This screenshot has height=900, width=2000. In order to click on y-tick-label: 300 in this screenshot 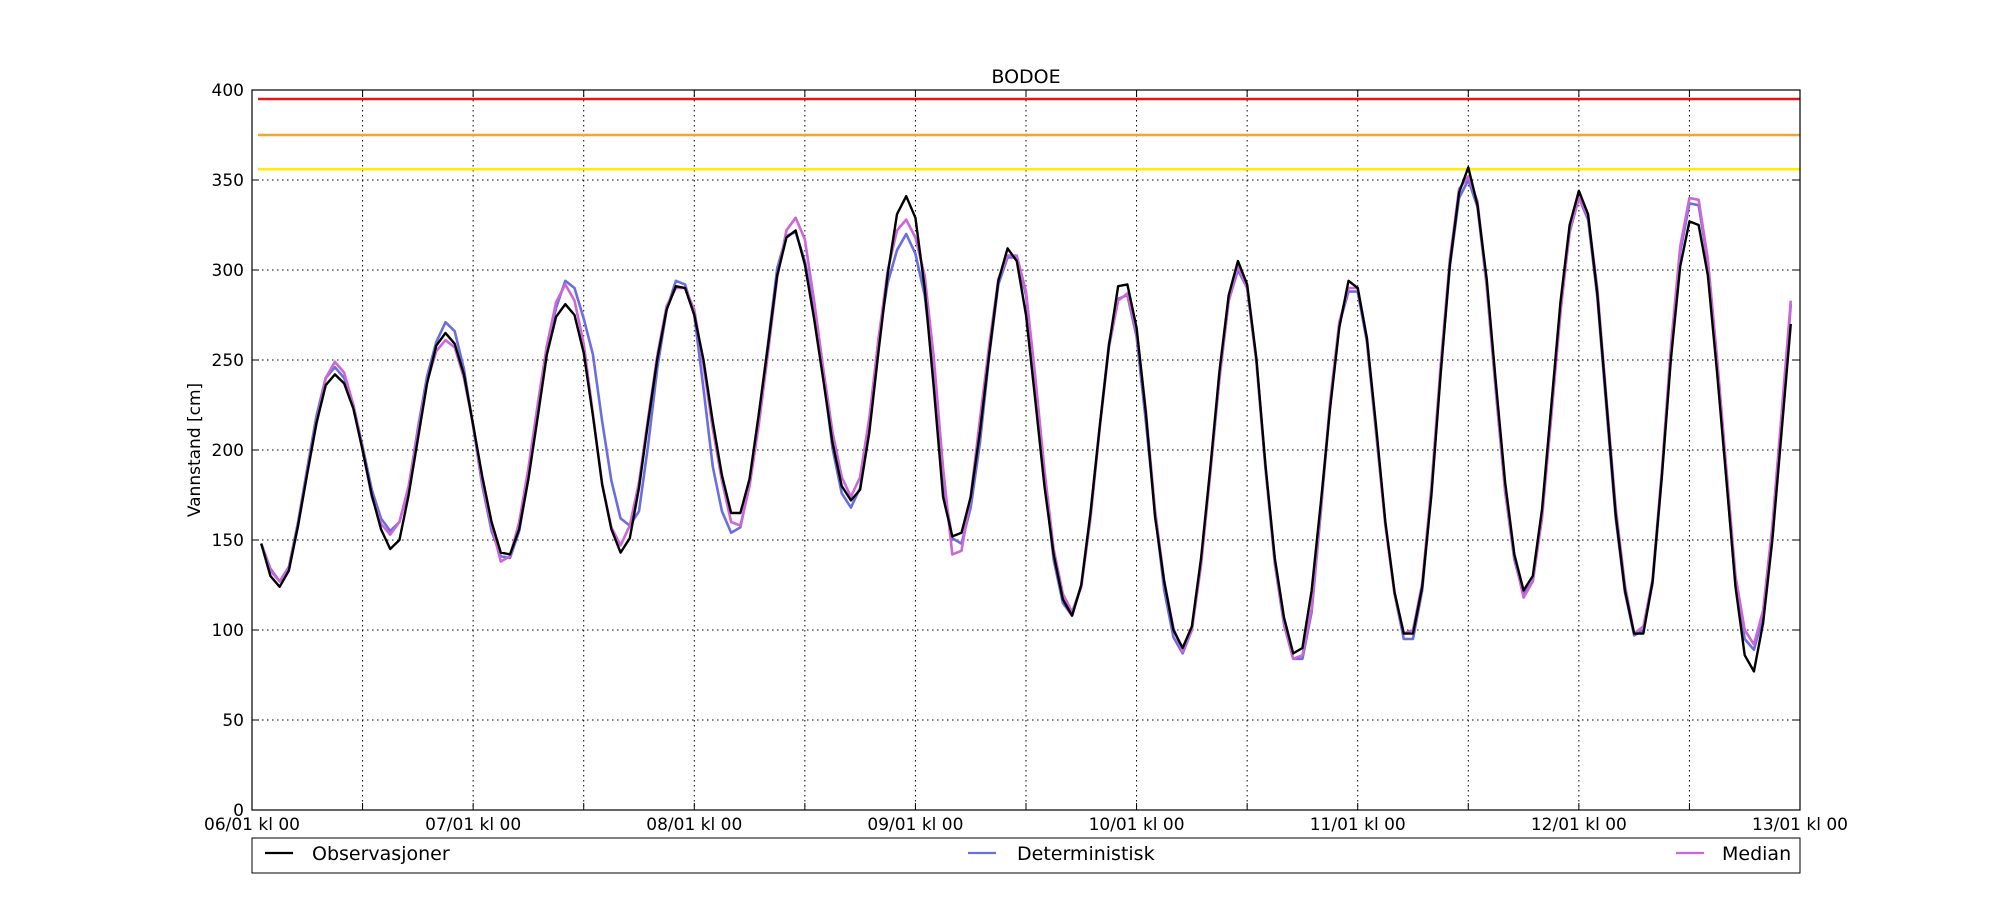, I will do `click(228, 271)`.